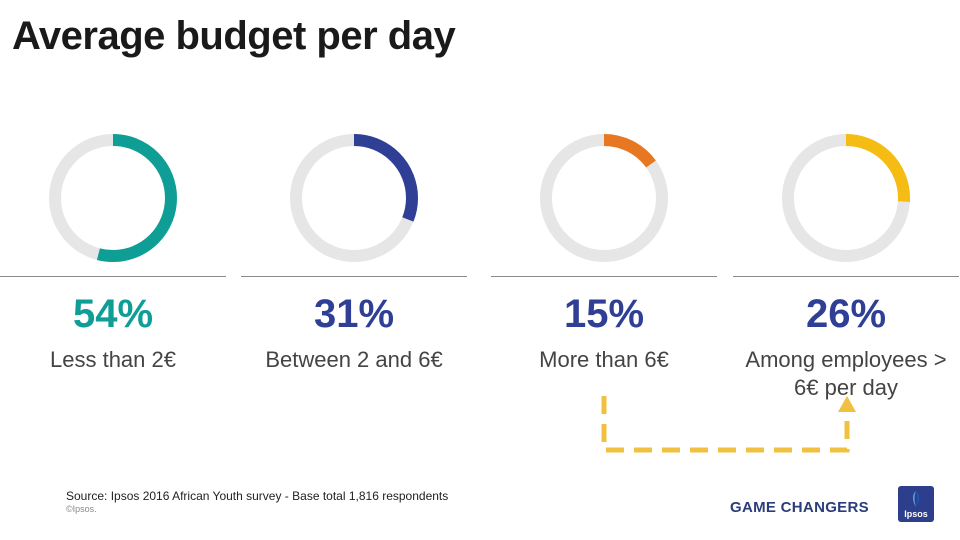  I want to click on category-label: Less than 2€, so click(113, 359).